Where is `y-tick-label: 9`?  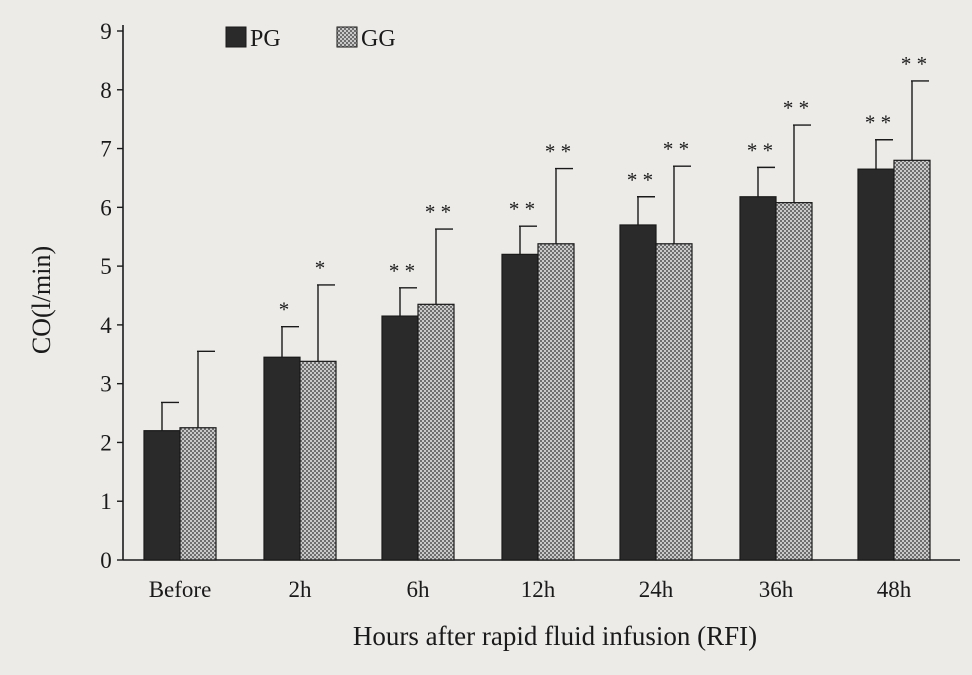
y-tick-label: 9 is located at coordinates (106, 31).